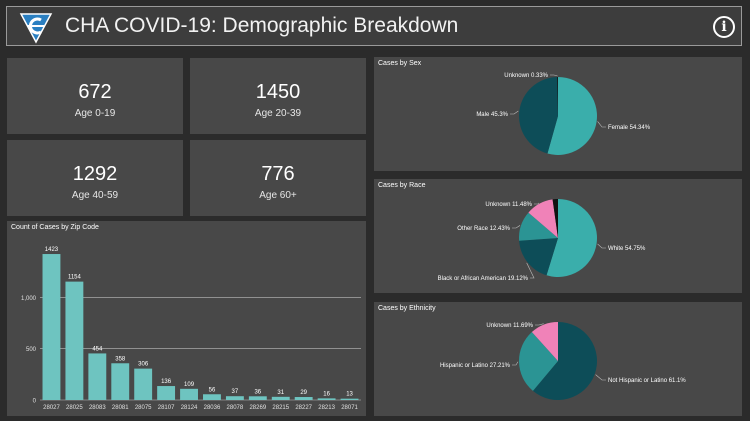 The height and width of the screenshot is (421, 750). Describe the element at coordinates (303, 393) in the screenshot. I see `bar-value-label: 29` at that location.